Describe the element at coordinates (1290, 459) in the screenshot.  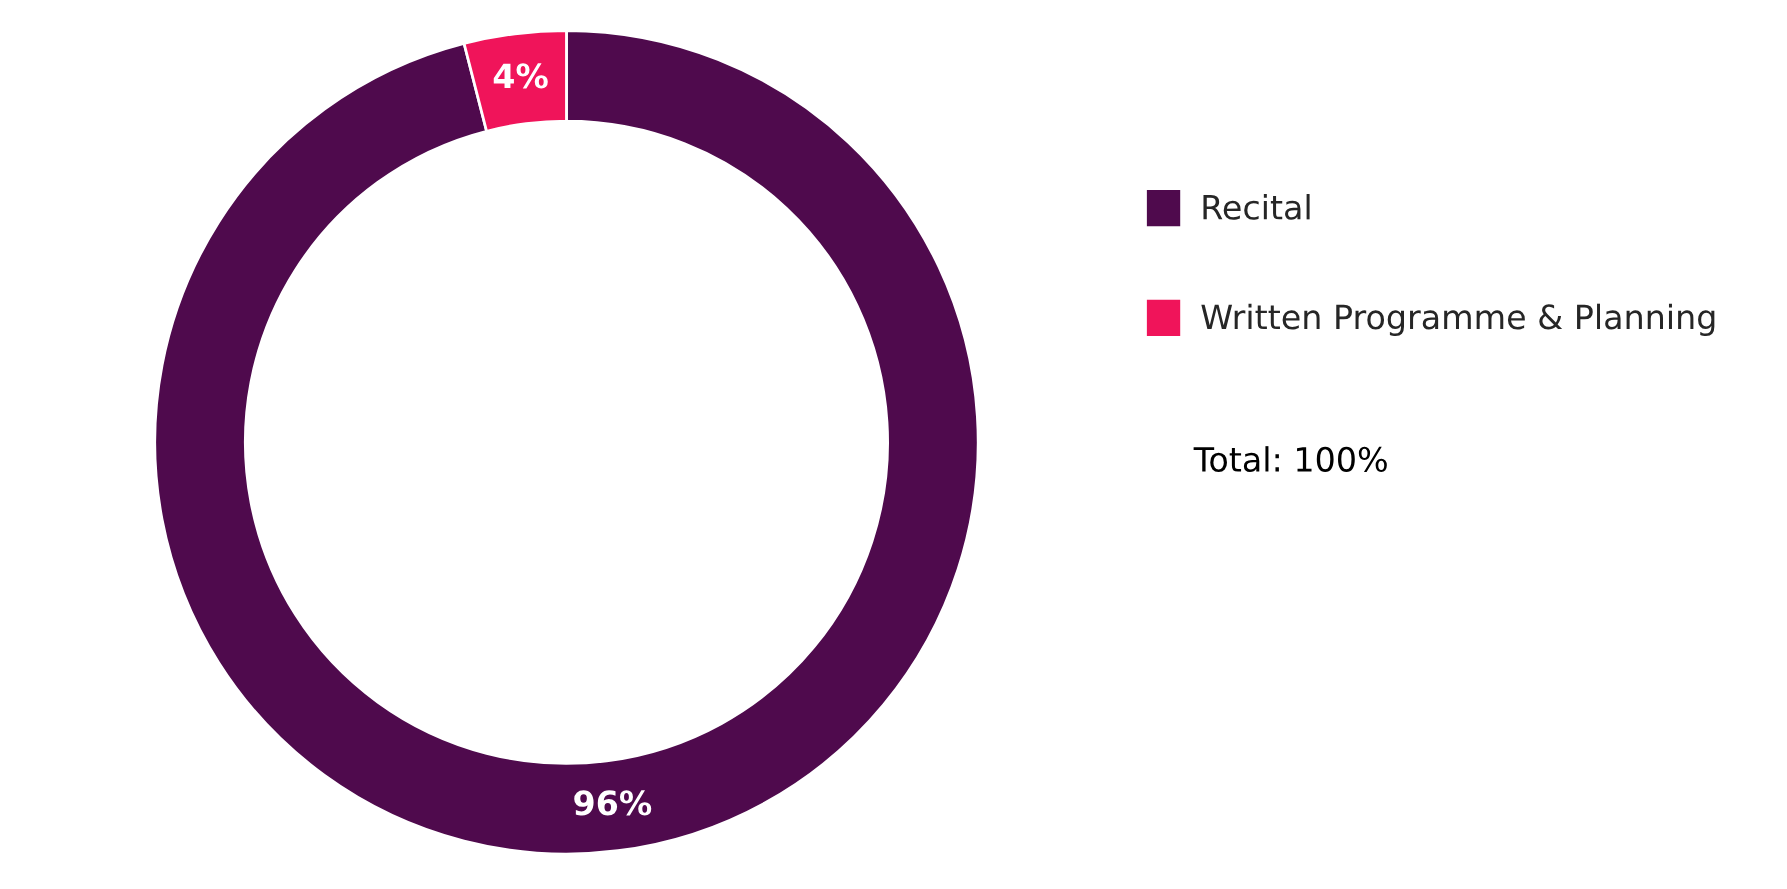
I see `text: Total: 100%` at that location.